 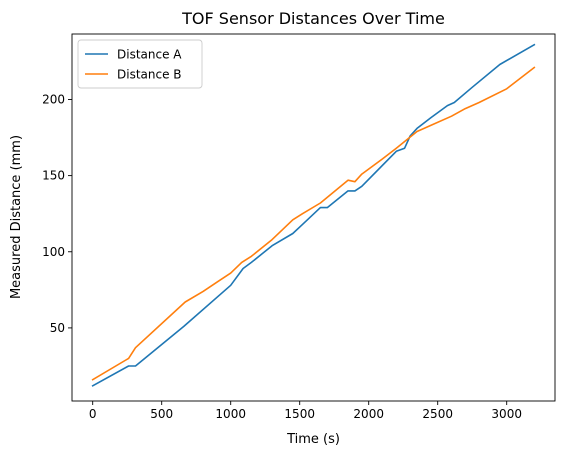 I want to click on x-tick-label: 2000, so click(x=368, y=414).